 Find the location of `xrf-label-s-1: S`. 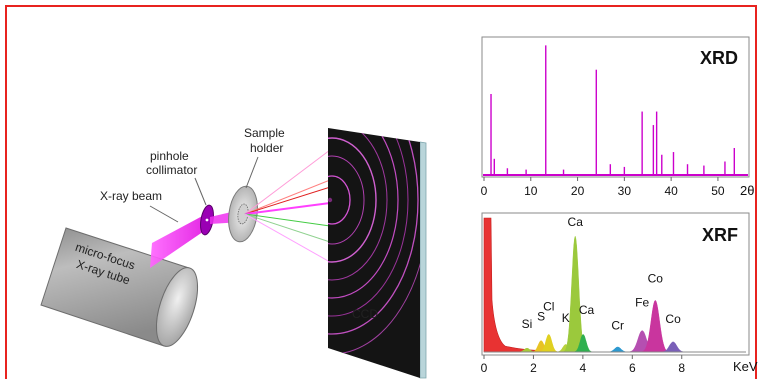

xrf-label-s-1: S is located at coordinates (541, 317).